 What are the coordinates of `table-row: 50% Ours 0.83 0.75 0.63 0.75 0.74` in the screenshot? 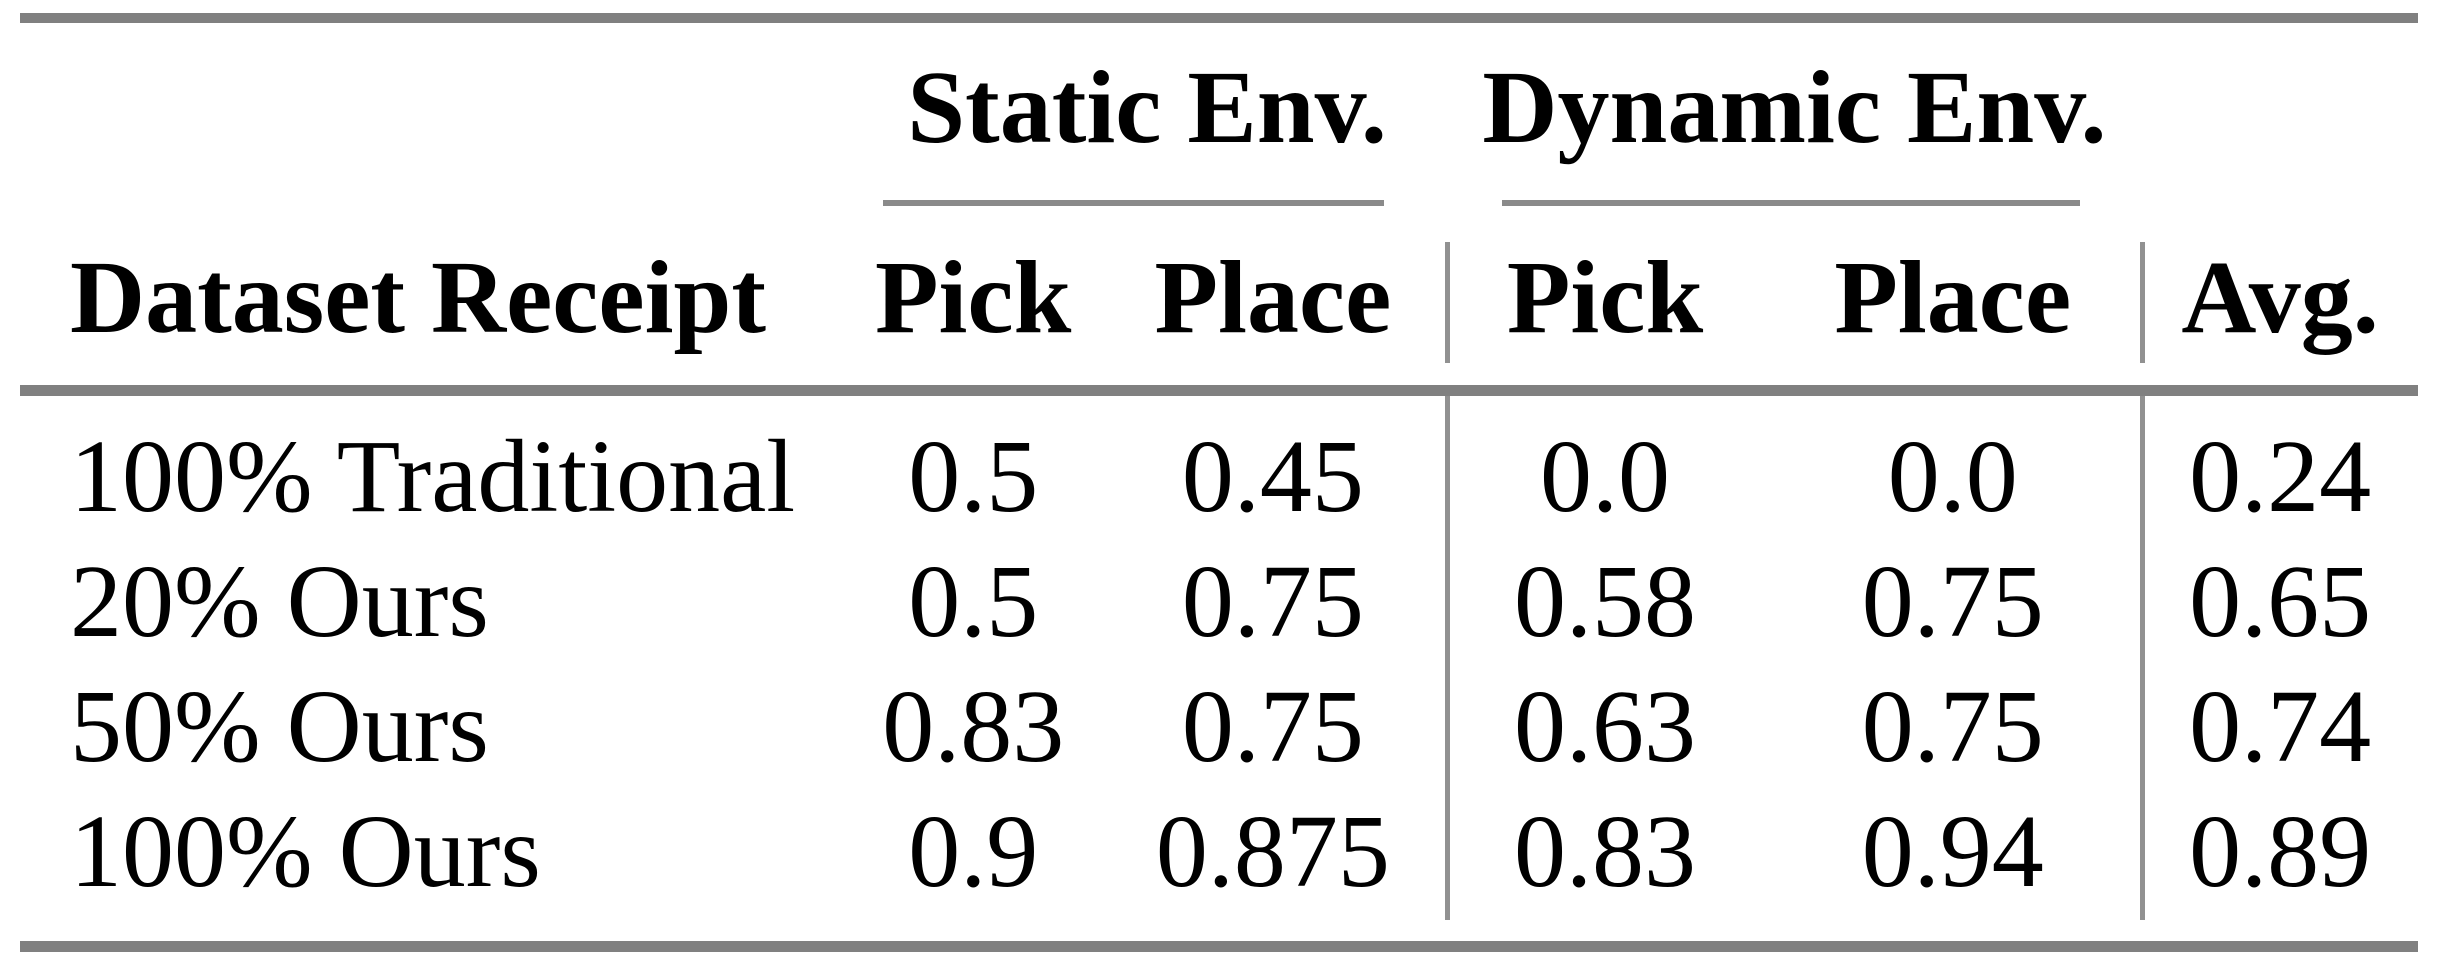 It's located at (1219, 726).